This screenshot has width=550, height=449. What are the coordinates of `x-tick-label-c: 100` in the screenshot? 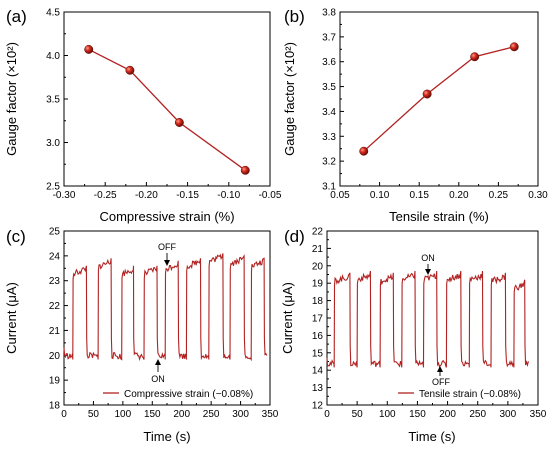 It's located at (123, 414).